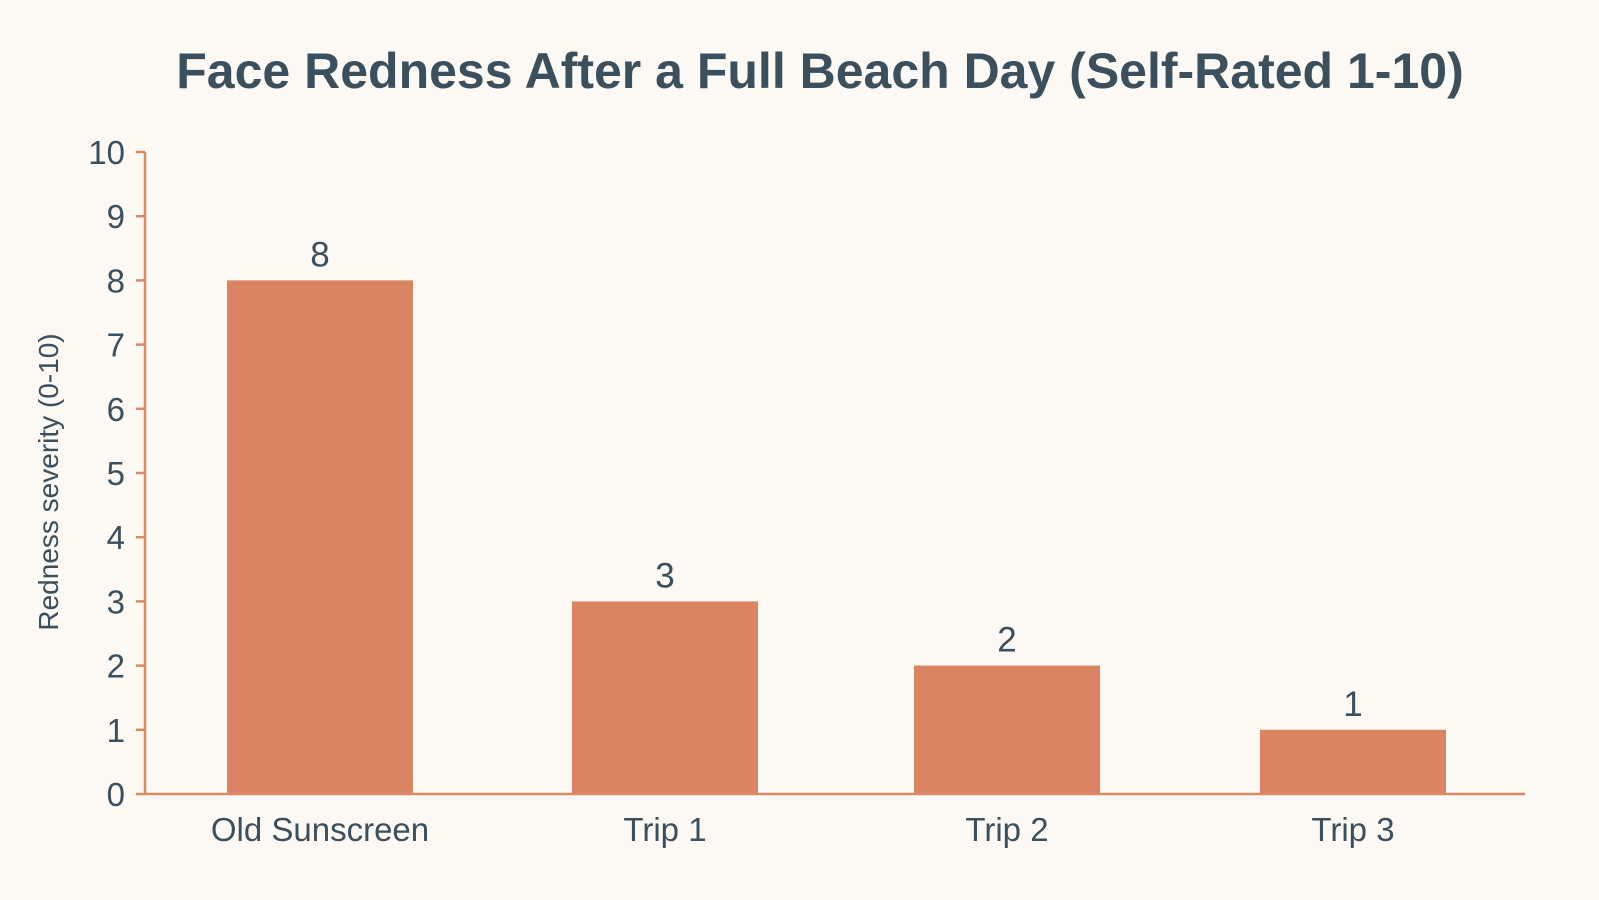 The width and height of the screenshot is (1599, 900). I want to click on y-tick-label: 10, so click(106, 152).